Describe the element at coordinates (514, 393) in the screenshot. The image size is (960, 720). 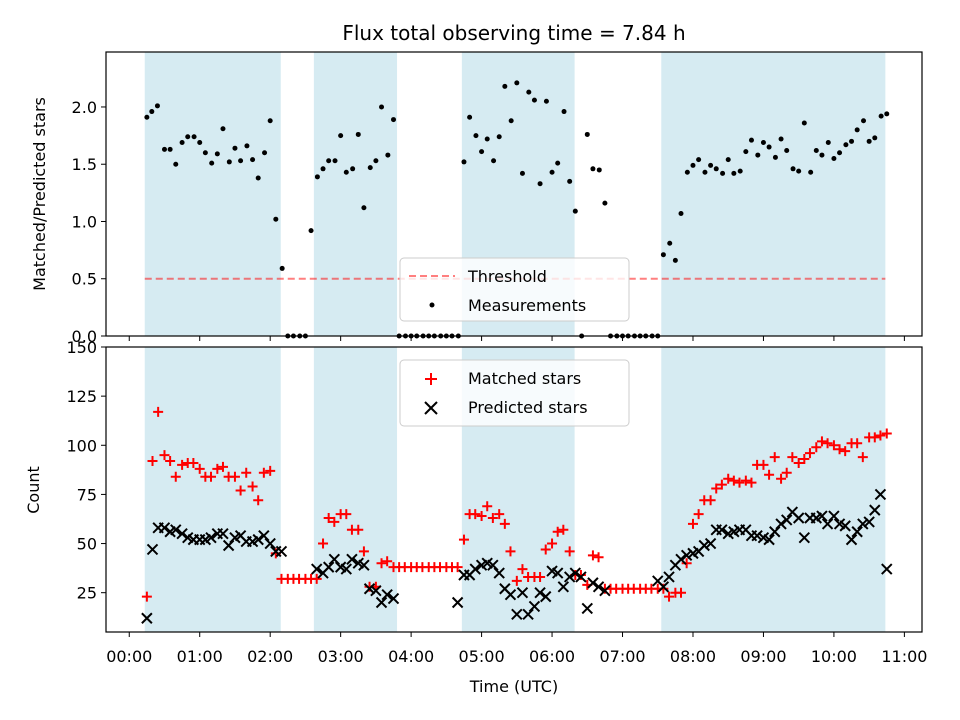
I see `bottom-legend-box` at that location.